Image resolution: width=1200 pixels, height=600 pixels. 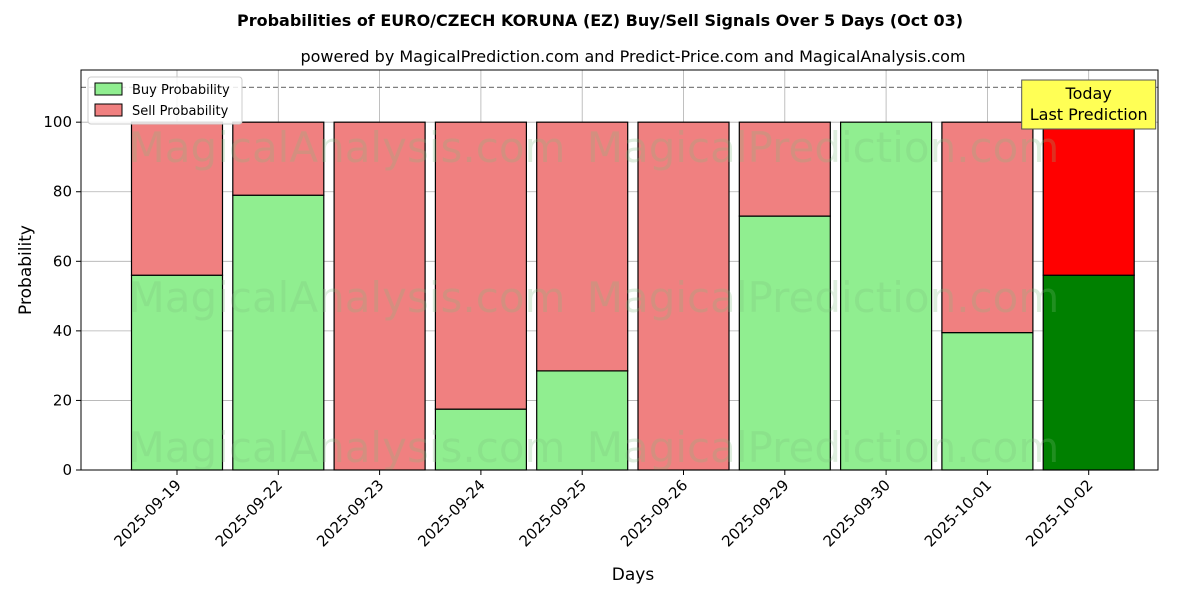 What do you see at coordinates (62, 400) in the screenshot?
I see `y-tick-label: 20` at bounding box center [62, 400].